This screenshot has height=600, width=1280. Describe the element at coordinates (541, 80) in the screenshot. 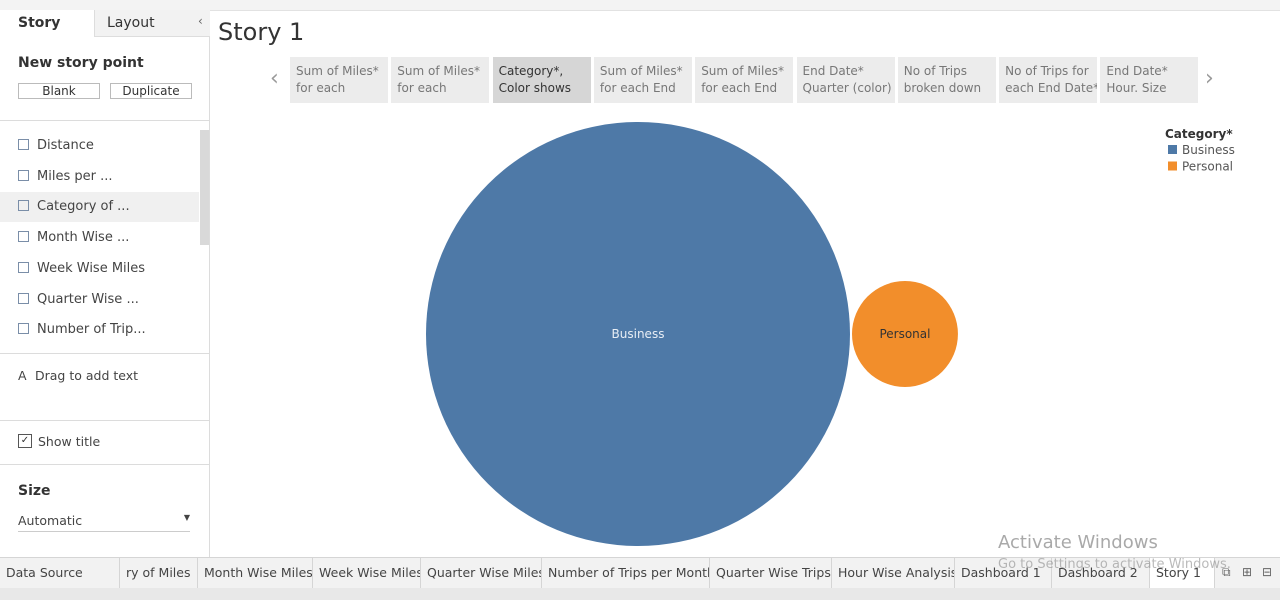

I see `story-point: Category*, Color shows` at that location.